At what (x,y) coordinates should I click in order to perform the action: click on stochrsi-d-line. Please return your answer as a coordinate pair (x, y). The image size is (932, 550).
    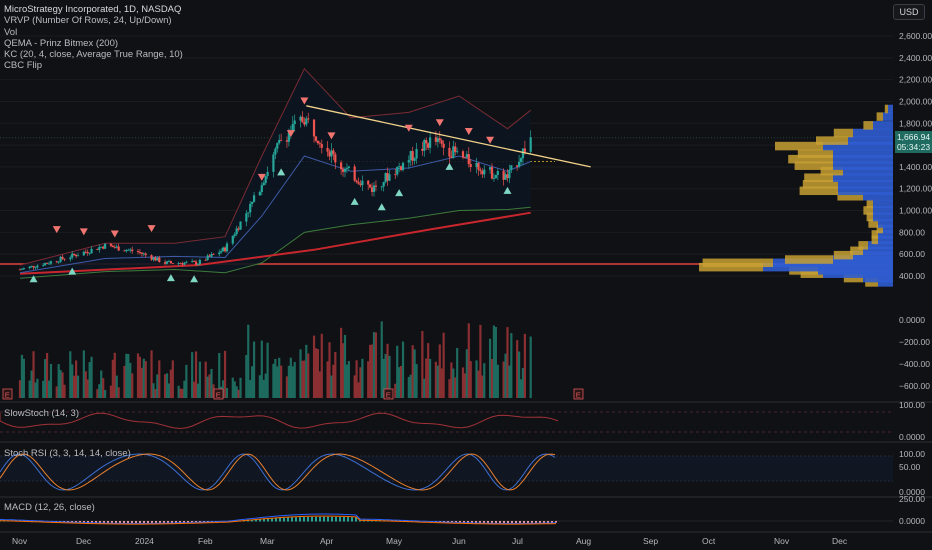
    Looking at the image, I should click on (278, 472).